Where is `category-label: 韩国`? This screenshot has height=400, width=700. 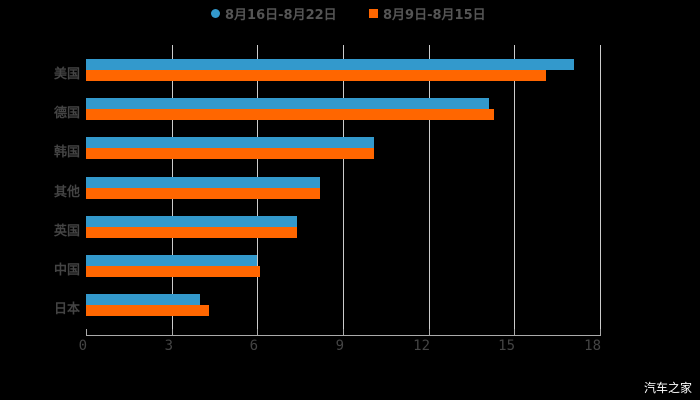 category-label: 韩国 is located at coordinates (66, 153).